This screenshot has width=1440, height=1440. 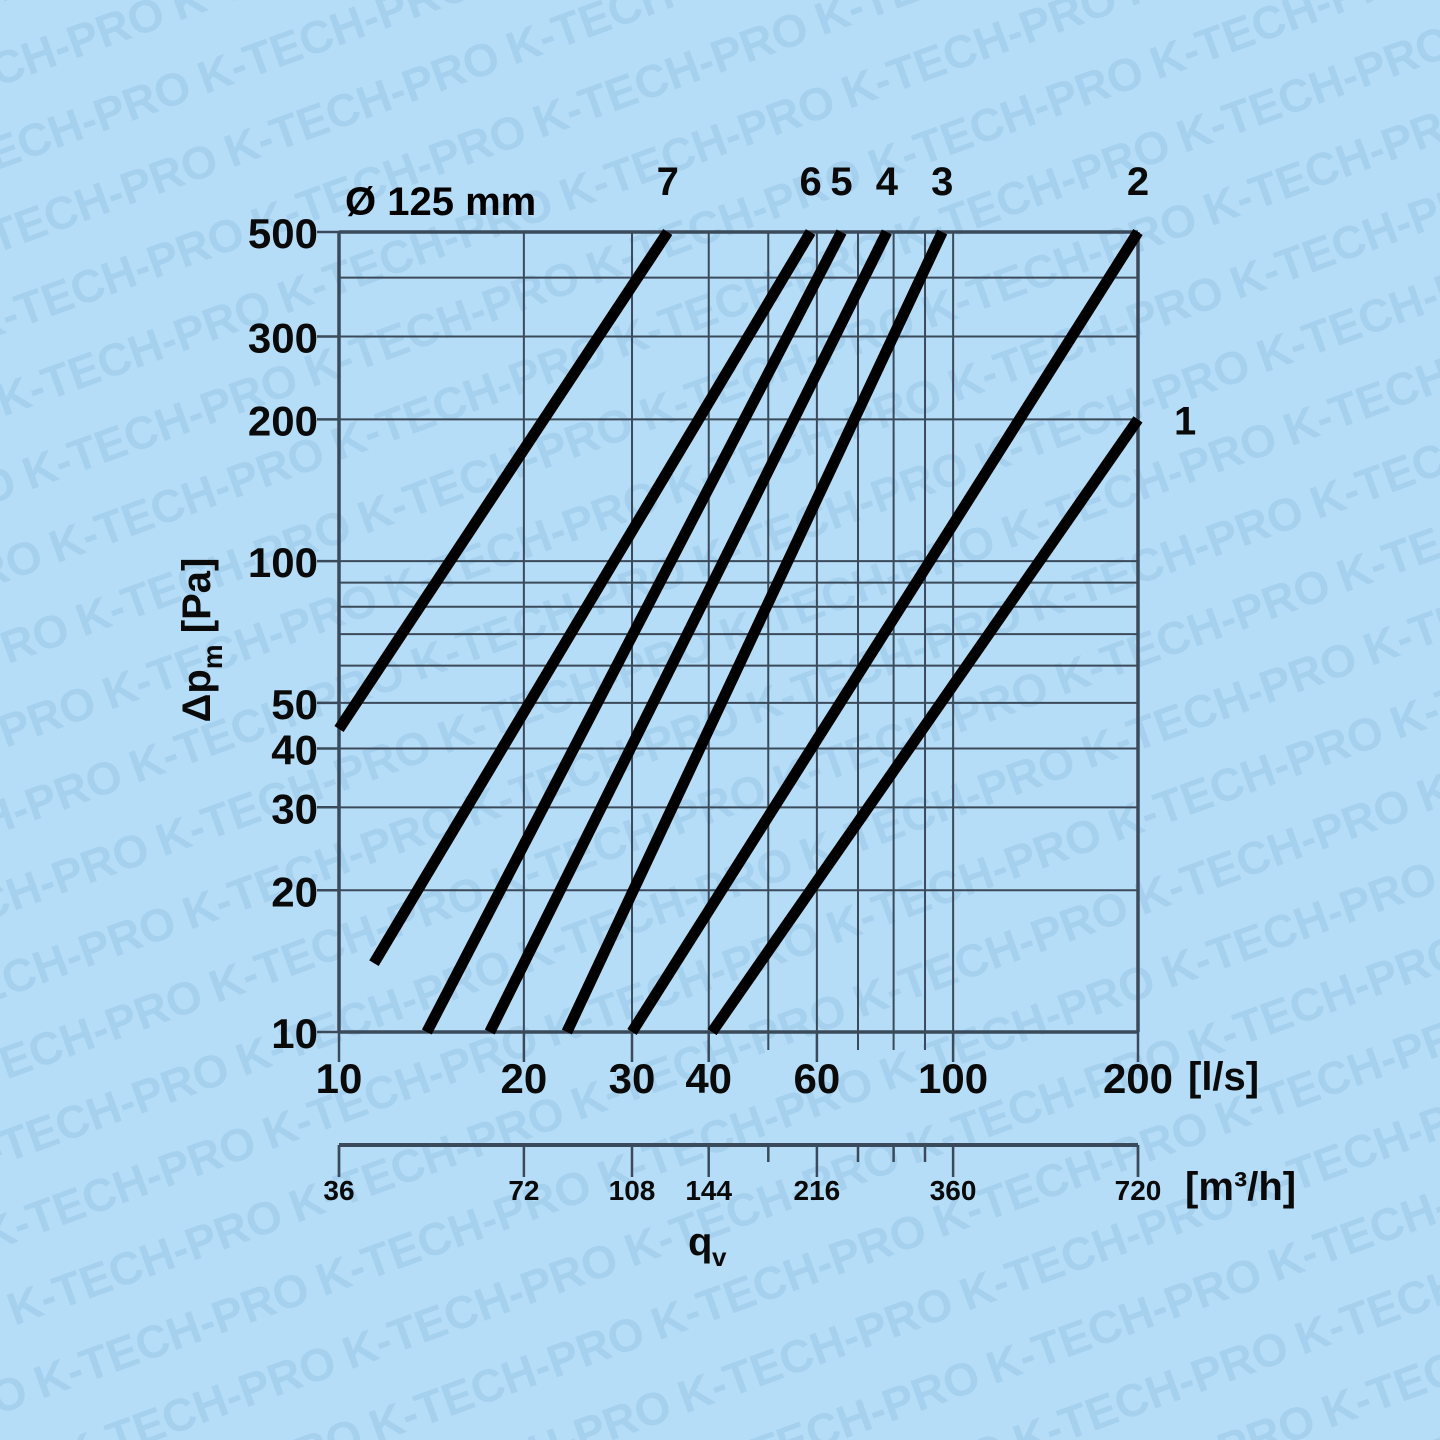 What do you see at coordinates (294, 704) in the screenshot?
I see `y-tick-label: 50` at bounding box center [294, 704].